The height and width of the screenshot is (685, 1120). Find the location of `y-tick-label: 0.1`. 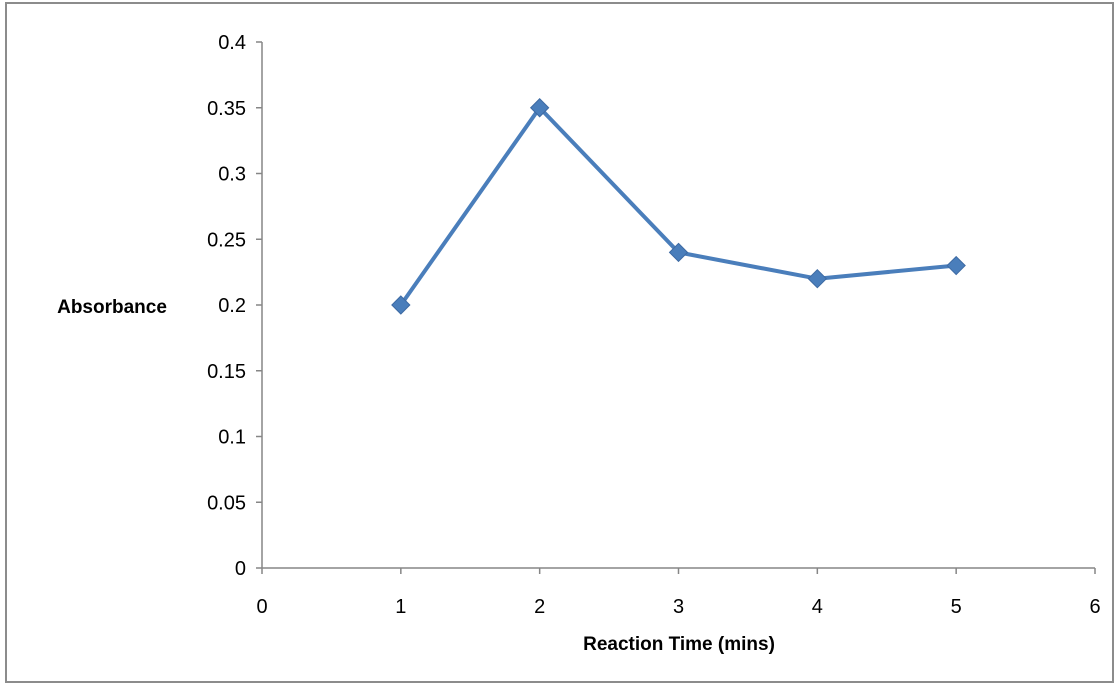

y-tick-label: 0.1 is located at coordinates (232, 438).